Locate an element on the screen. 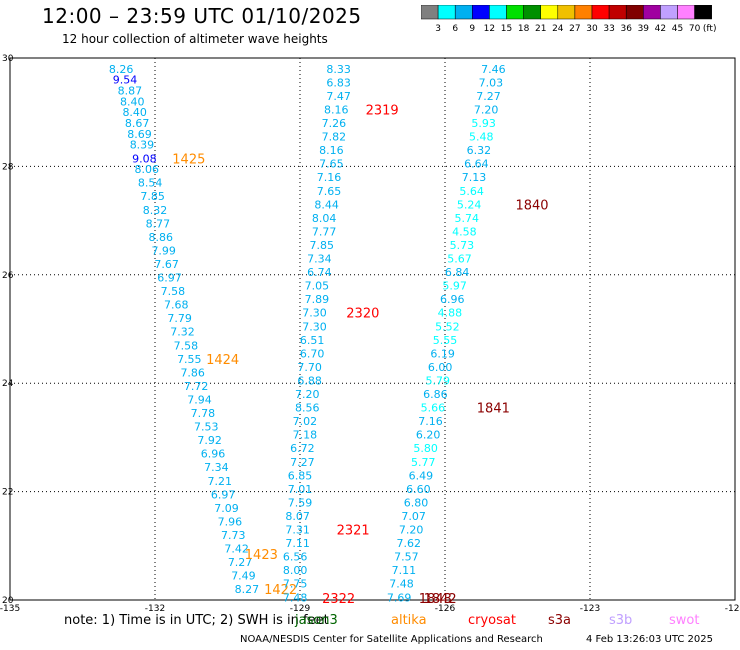 Image resolution: width=740 pixels, height=650 pixels. colorbar-tick: 30 is located at coordinates (592, 29).